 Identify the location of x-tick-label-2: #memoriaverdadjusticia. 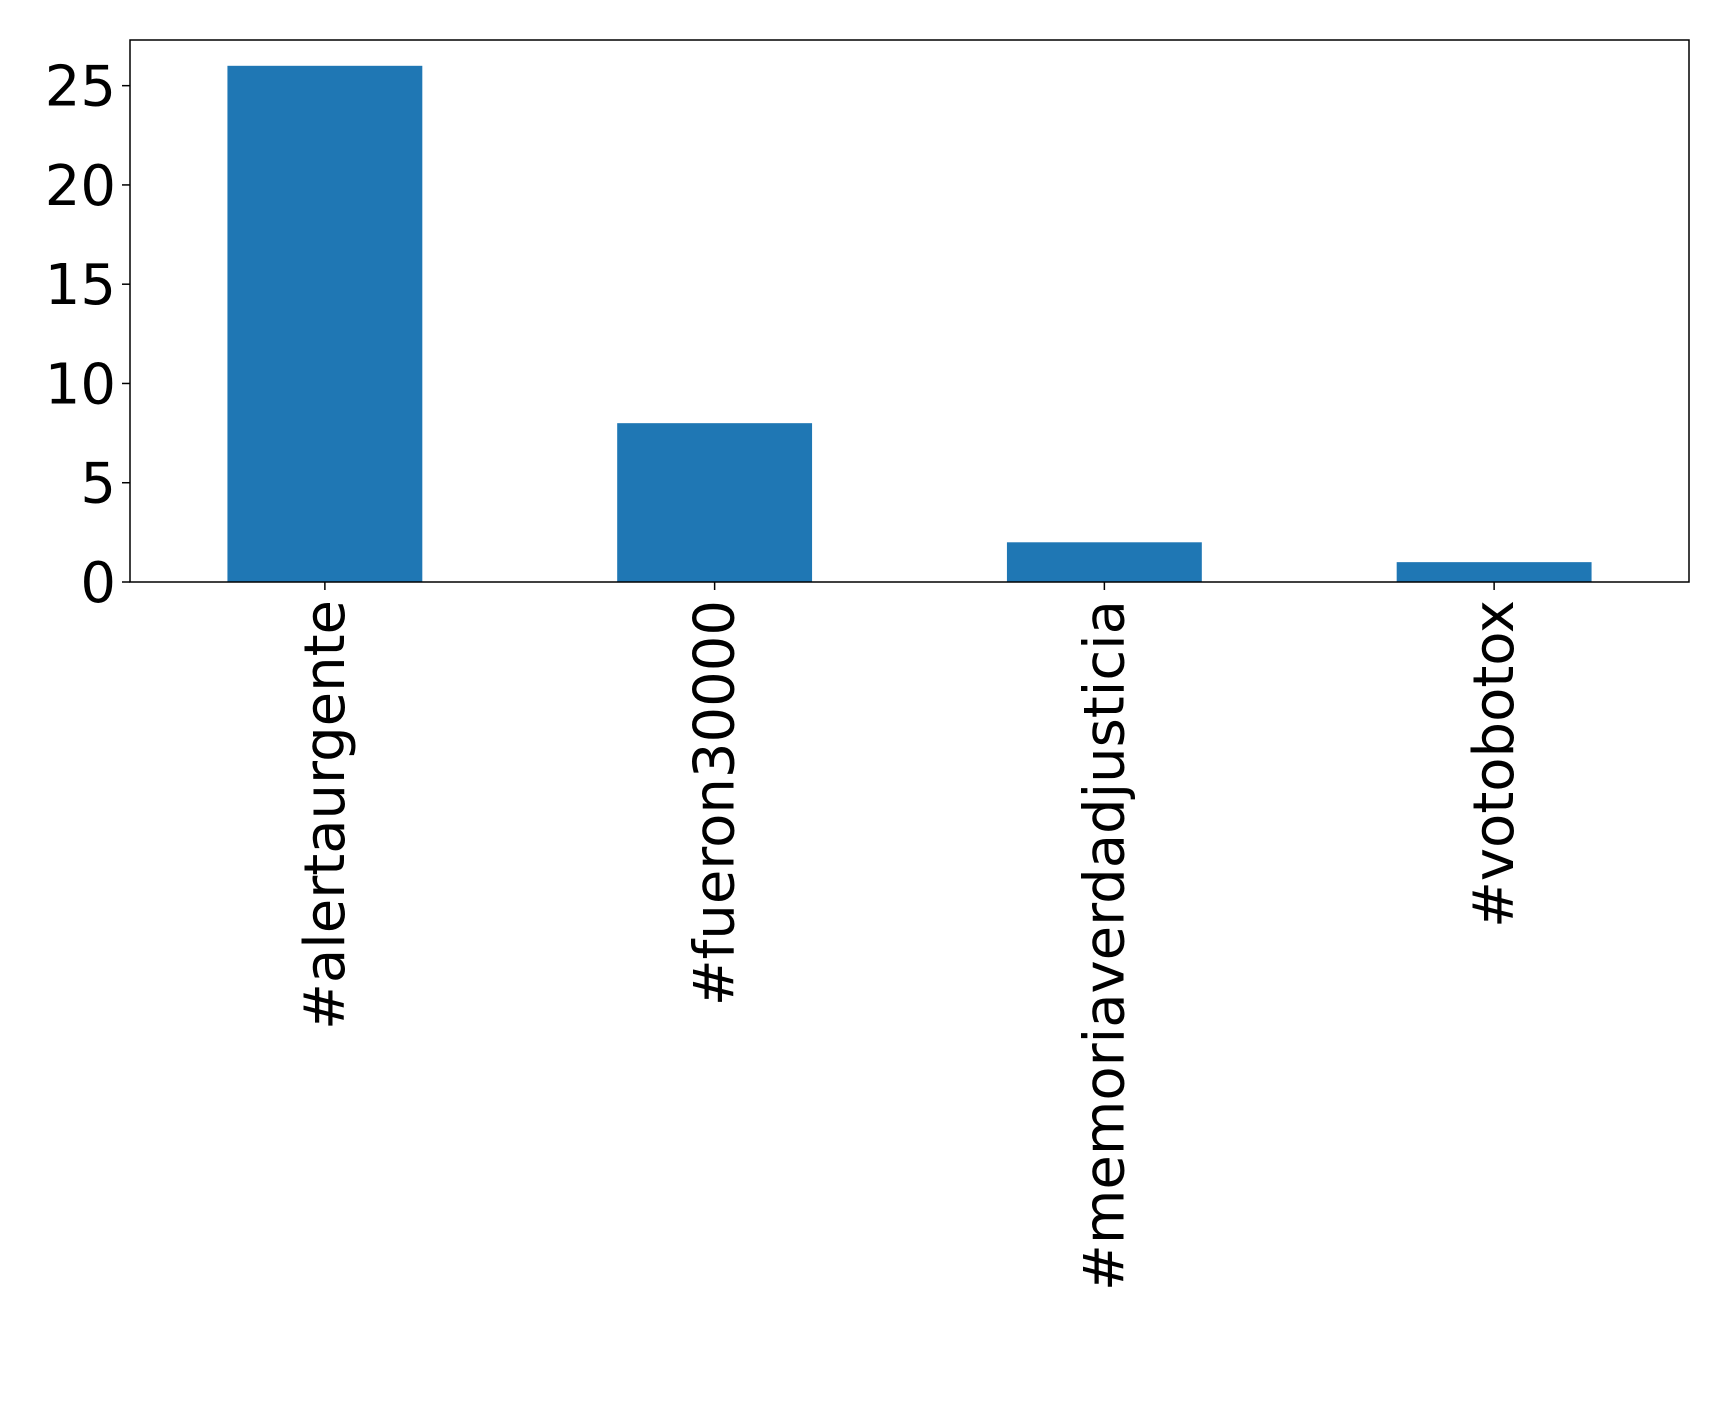
(1104, 945).